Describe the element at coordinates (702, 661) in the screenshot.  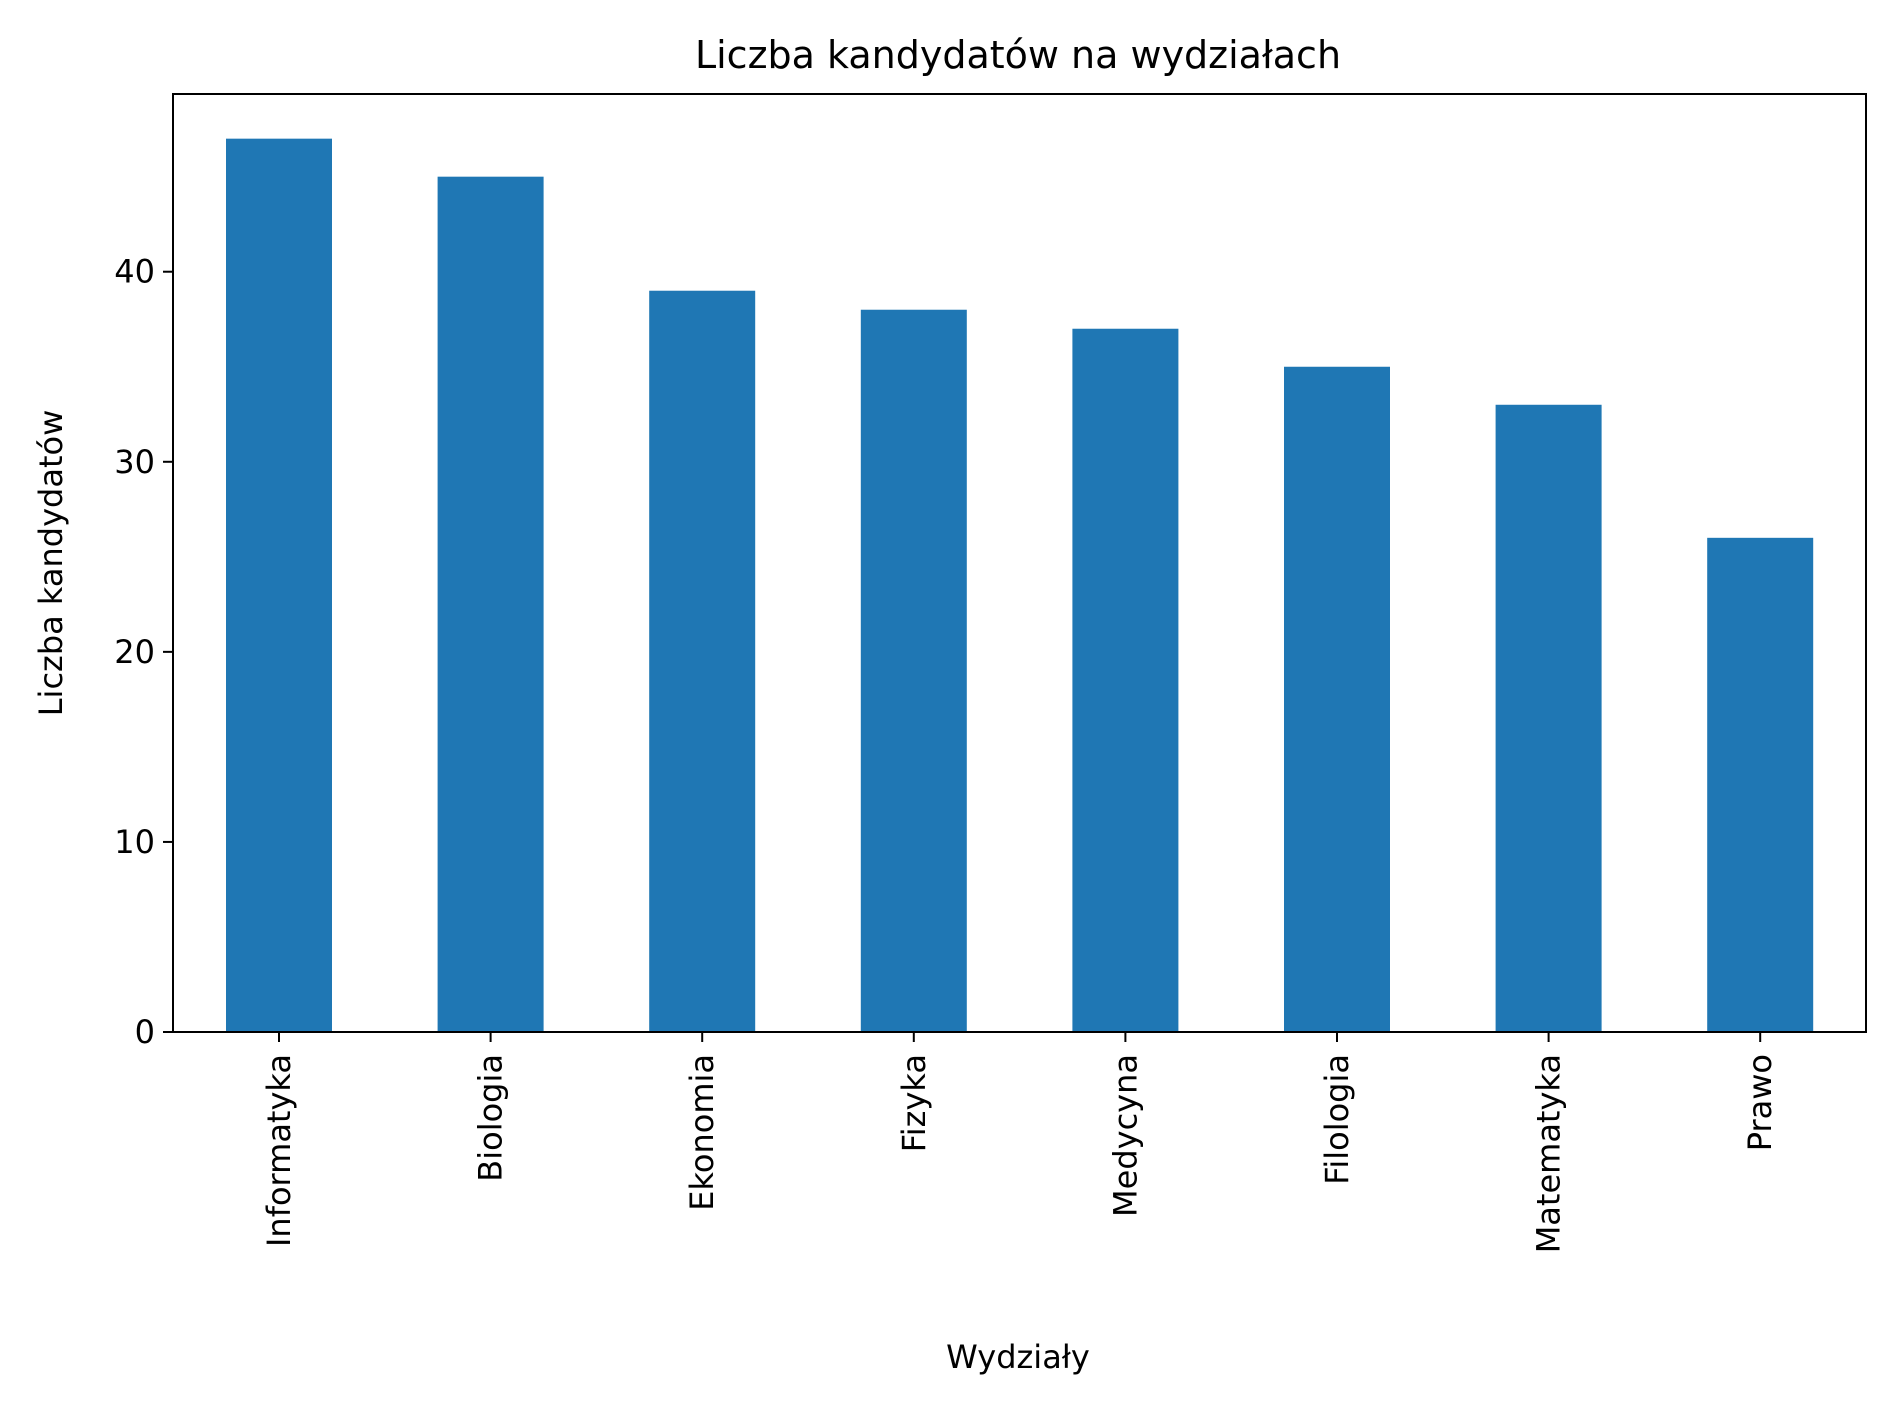
I see `bar-ekonomia` at that location.